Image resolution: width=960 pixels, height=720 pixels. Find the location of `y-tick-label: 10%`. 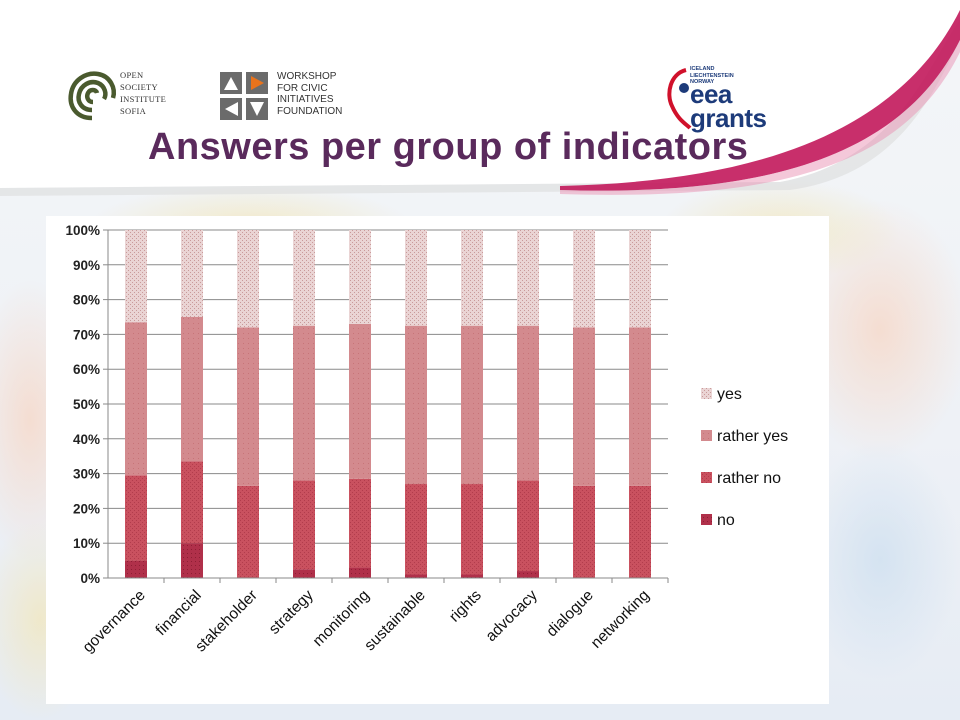

y-tick-label: 10% is located at coordinates (86, 543).